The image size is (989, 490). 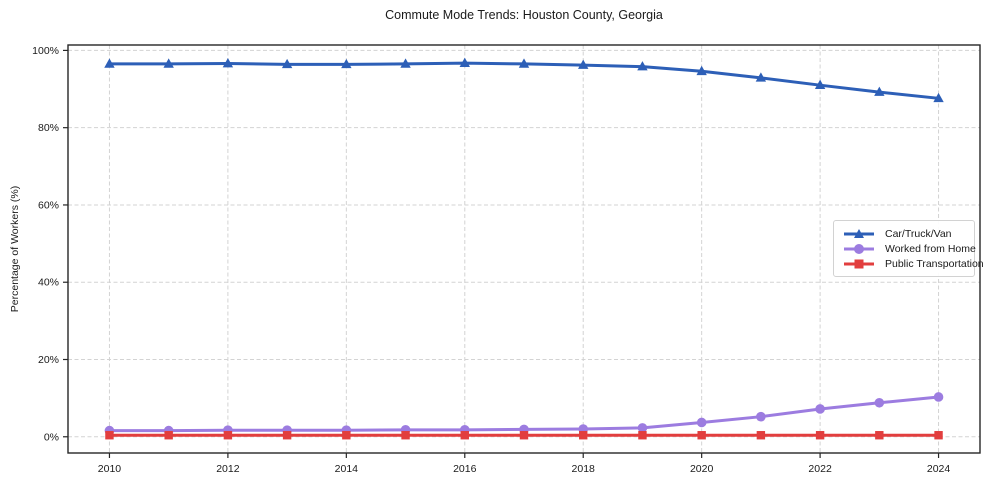 What do you see at coordinates (48, 283) in the screenshot?
I see `svg-text: 40%` at bounding box center [48, 283].